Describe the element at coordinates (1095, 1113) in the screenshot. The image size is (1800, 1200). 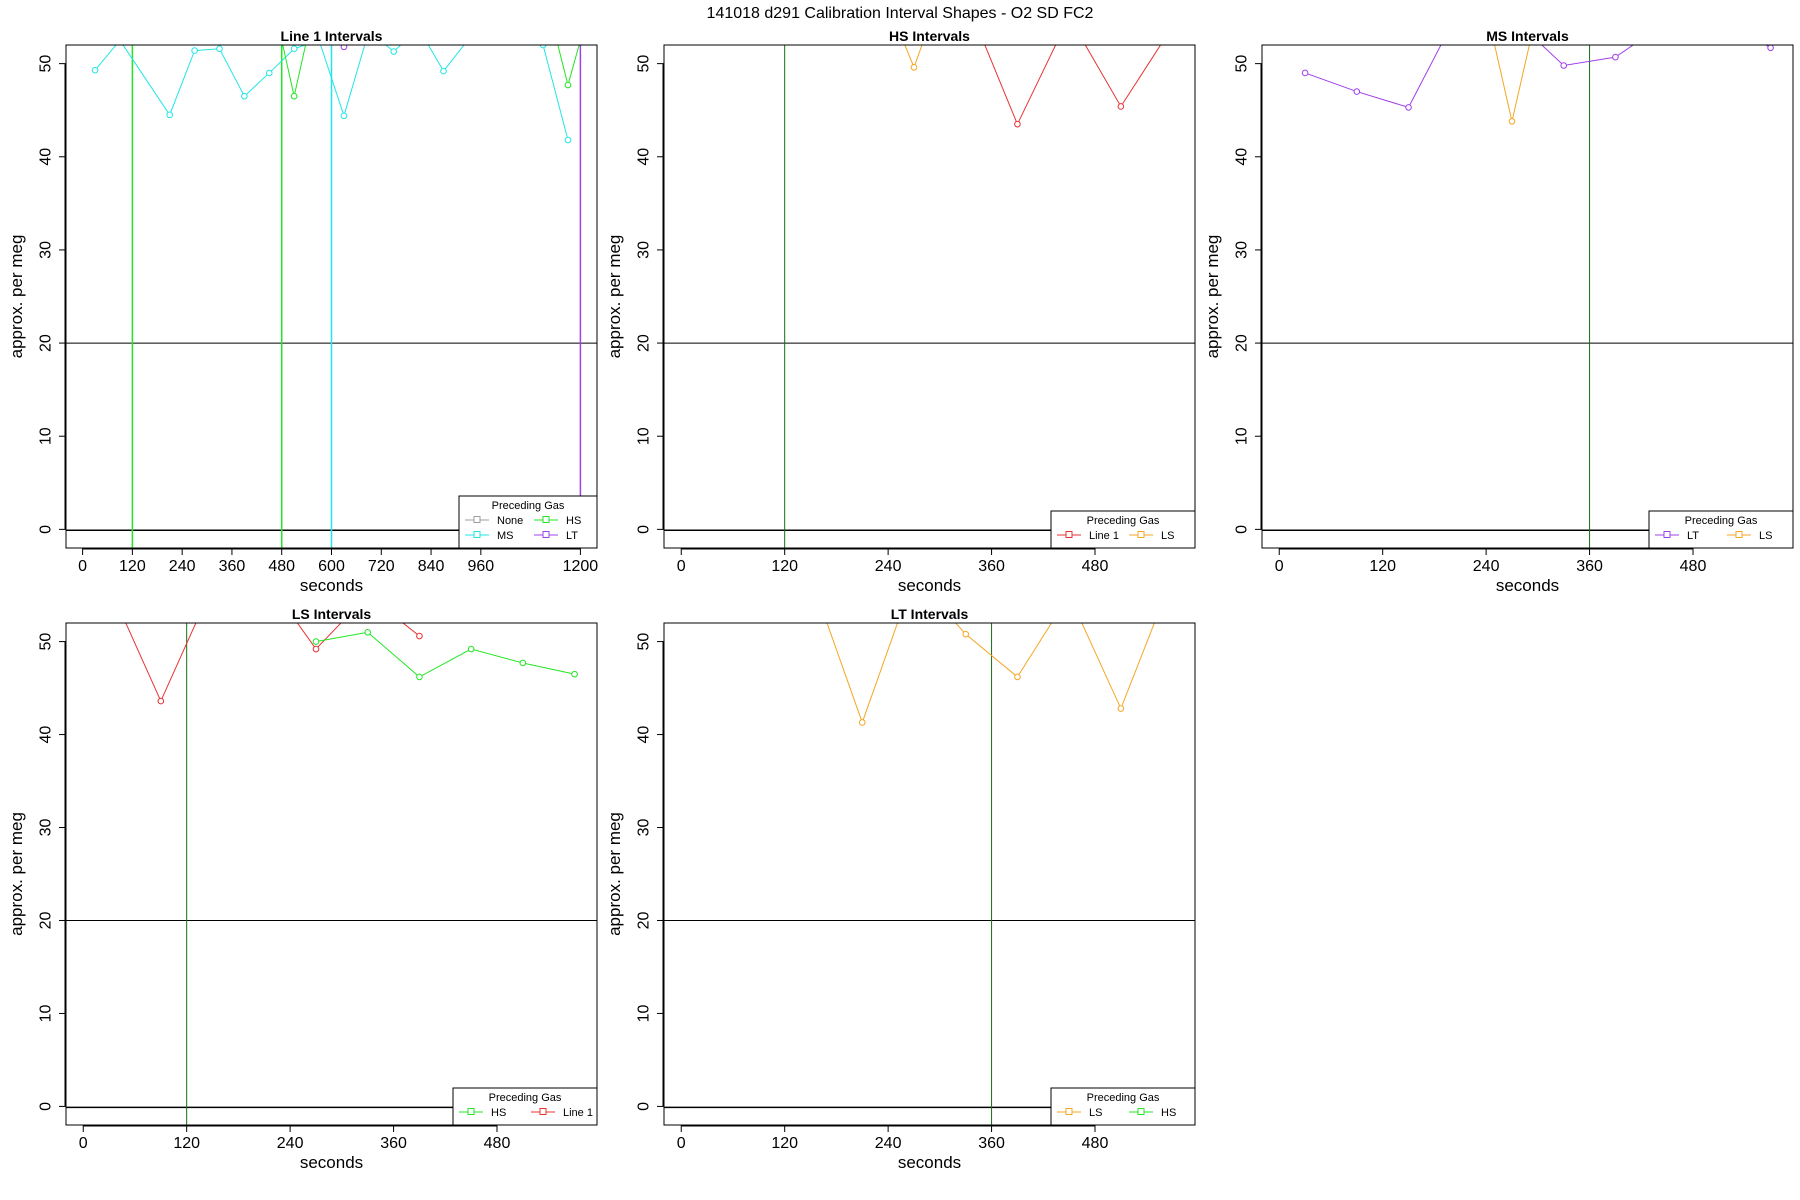
I see `legend-label: LS` at that location.